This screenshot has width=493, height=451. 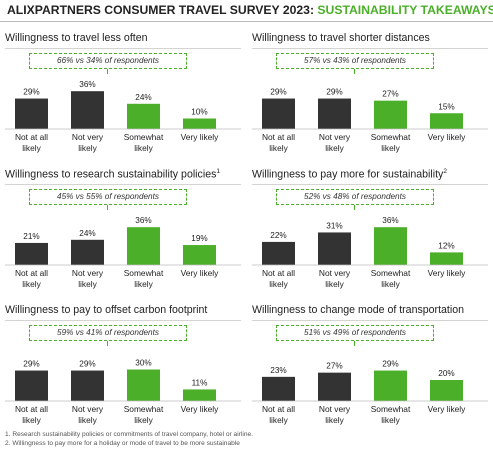 I want to click on data-label-not-at-all-likely: 22%, so click(x=278, y=235).